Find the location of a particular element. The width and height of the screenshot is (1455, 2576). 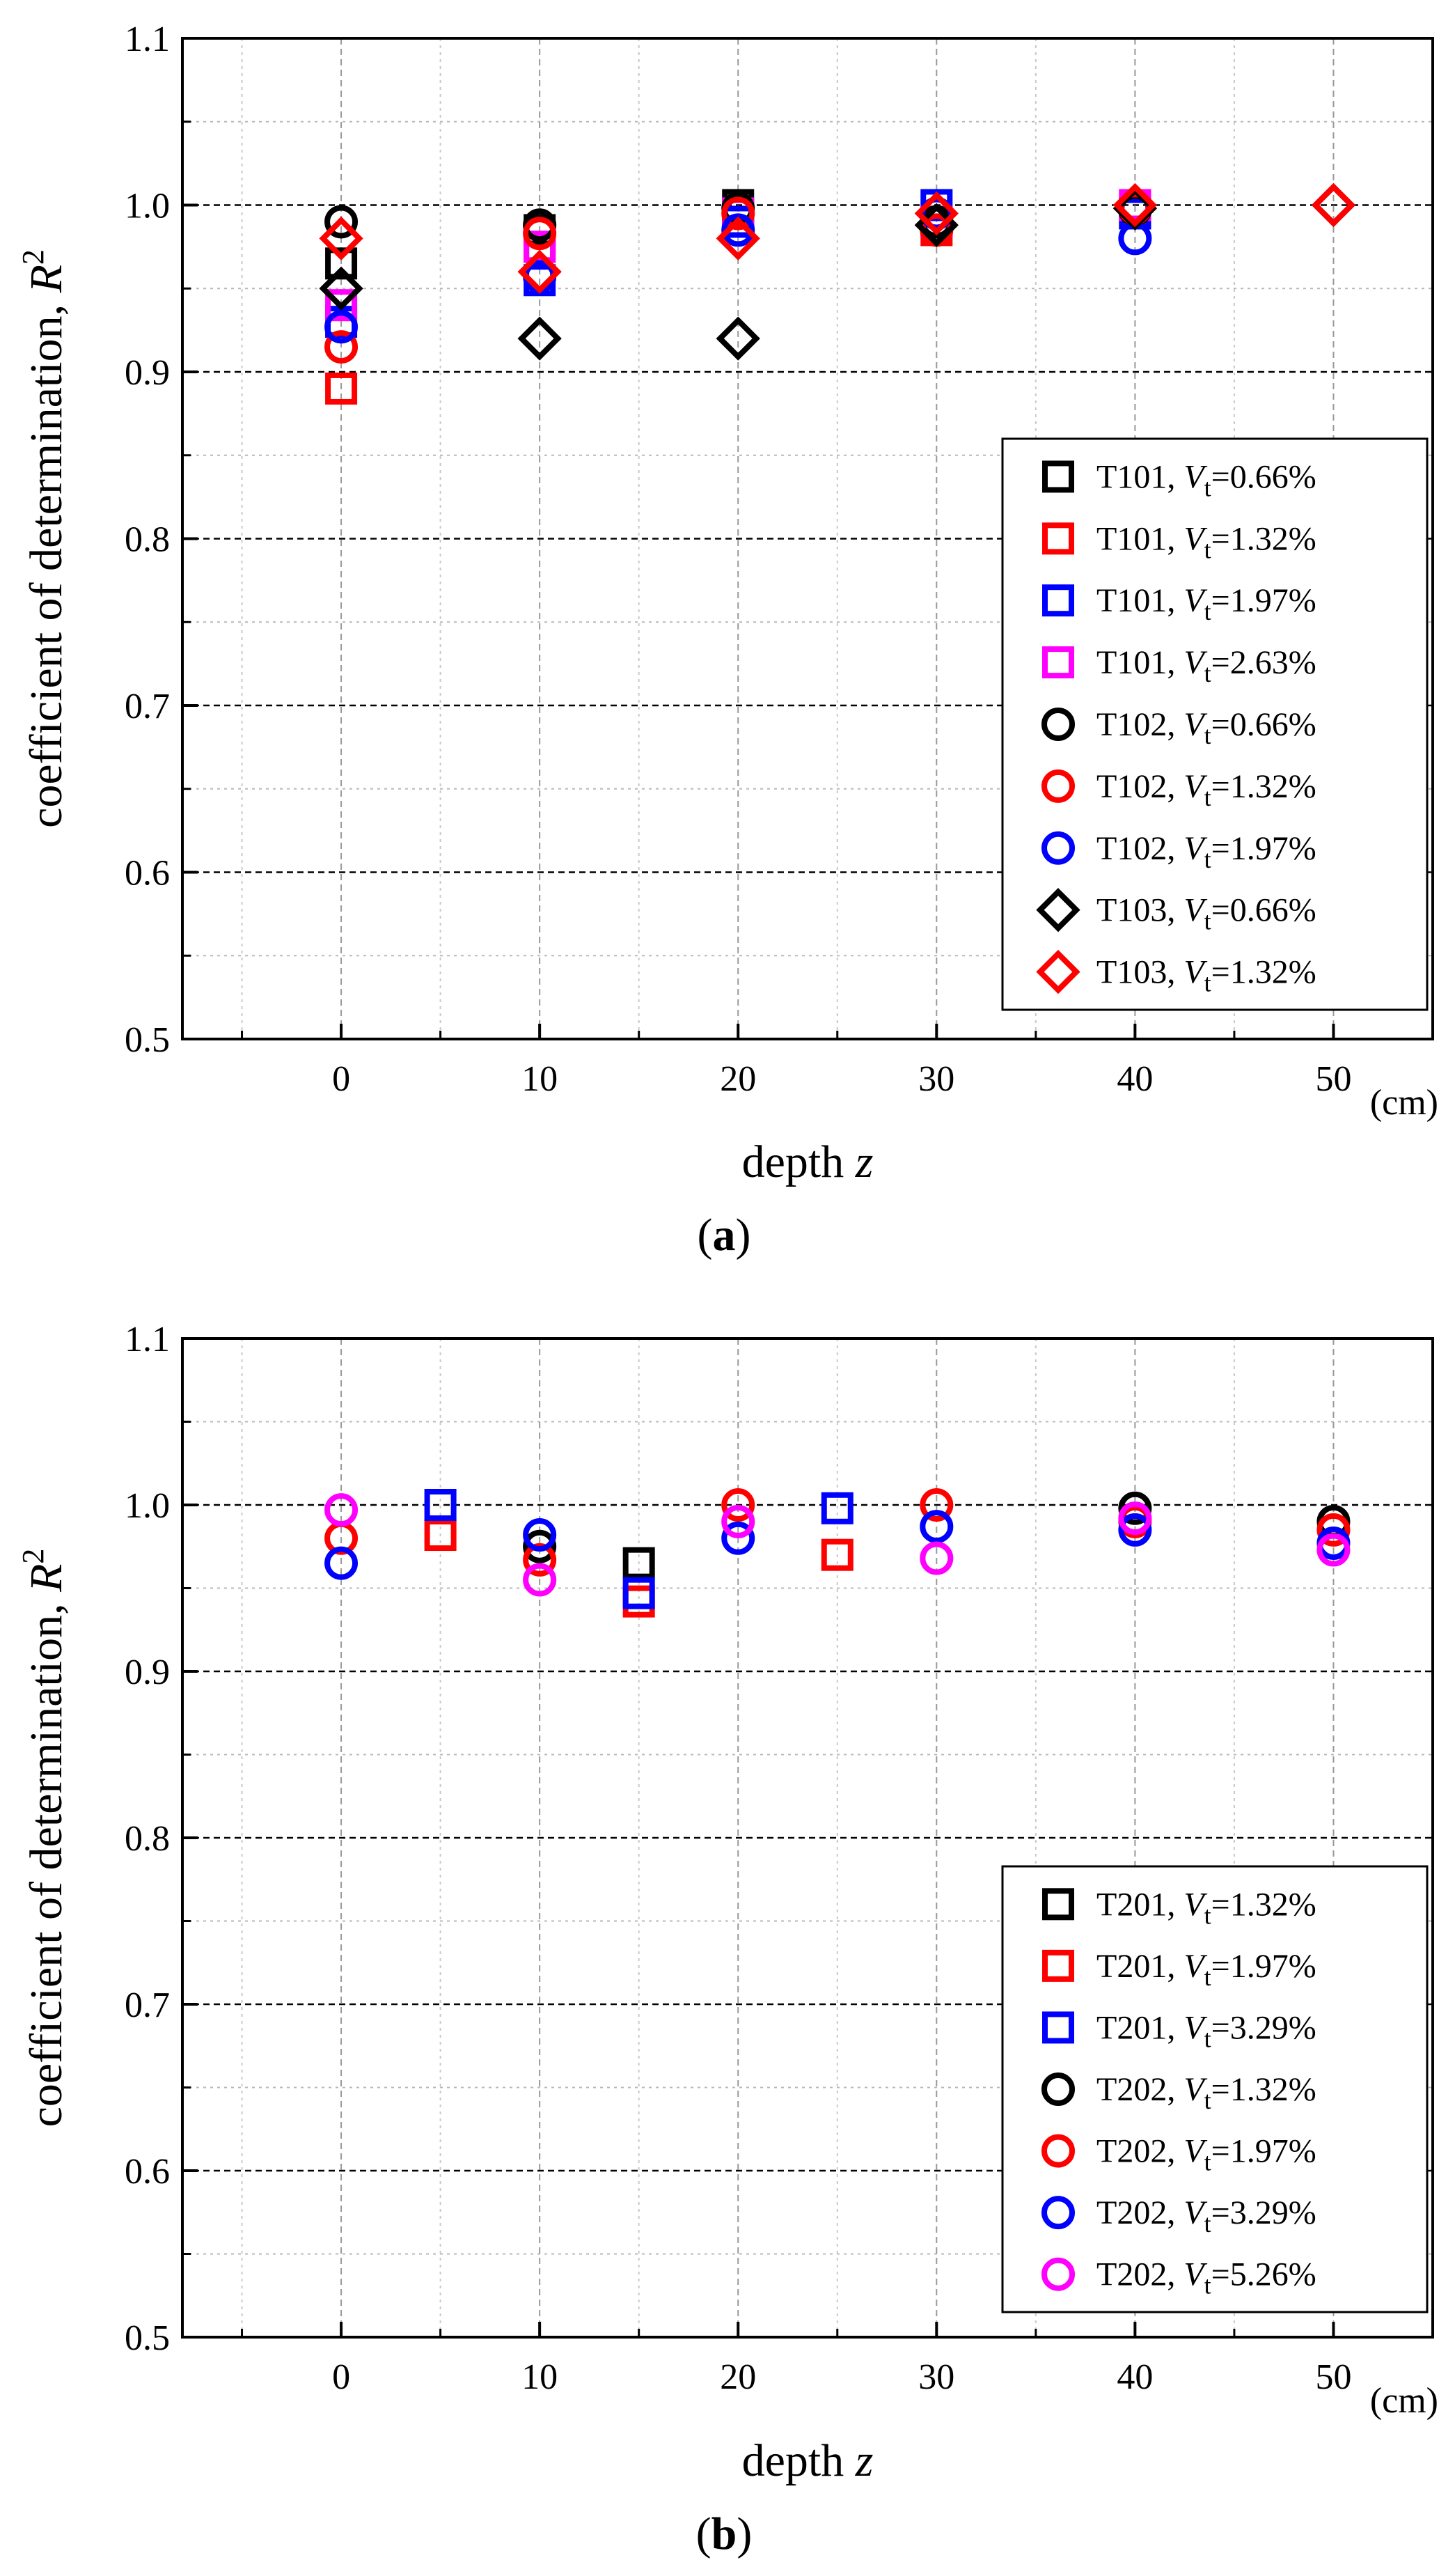

legend-label: T102, Vt=0.66% is located at coordinates (1206, 728).